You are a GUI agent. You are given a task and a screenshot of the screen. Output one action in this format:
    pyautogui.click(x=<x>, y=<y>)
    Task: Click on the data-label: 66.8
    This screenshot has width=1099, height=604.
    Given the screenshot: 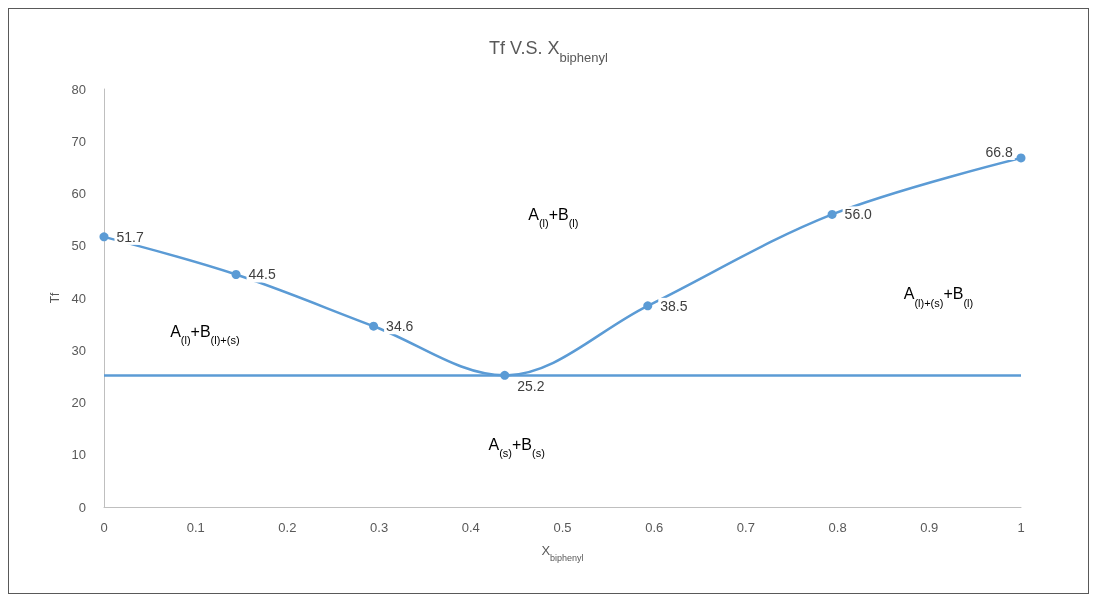 What is the action you would take?
    pyautogui.click(x=999, y=151)
    